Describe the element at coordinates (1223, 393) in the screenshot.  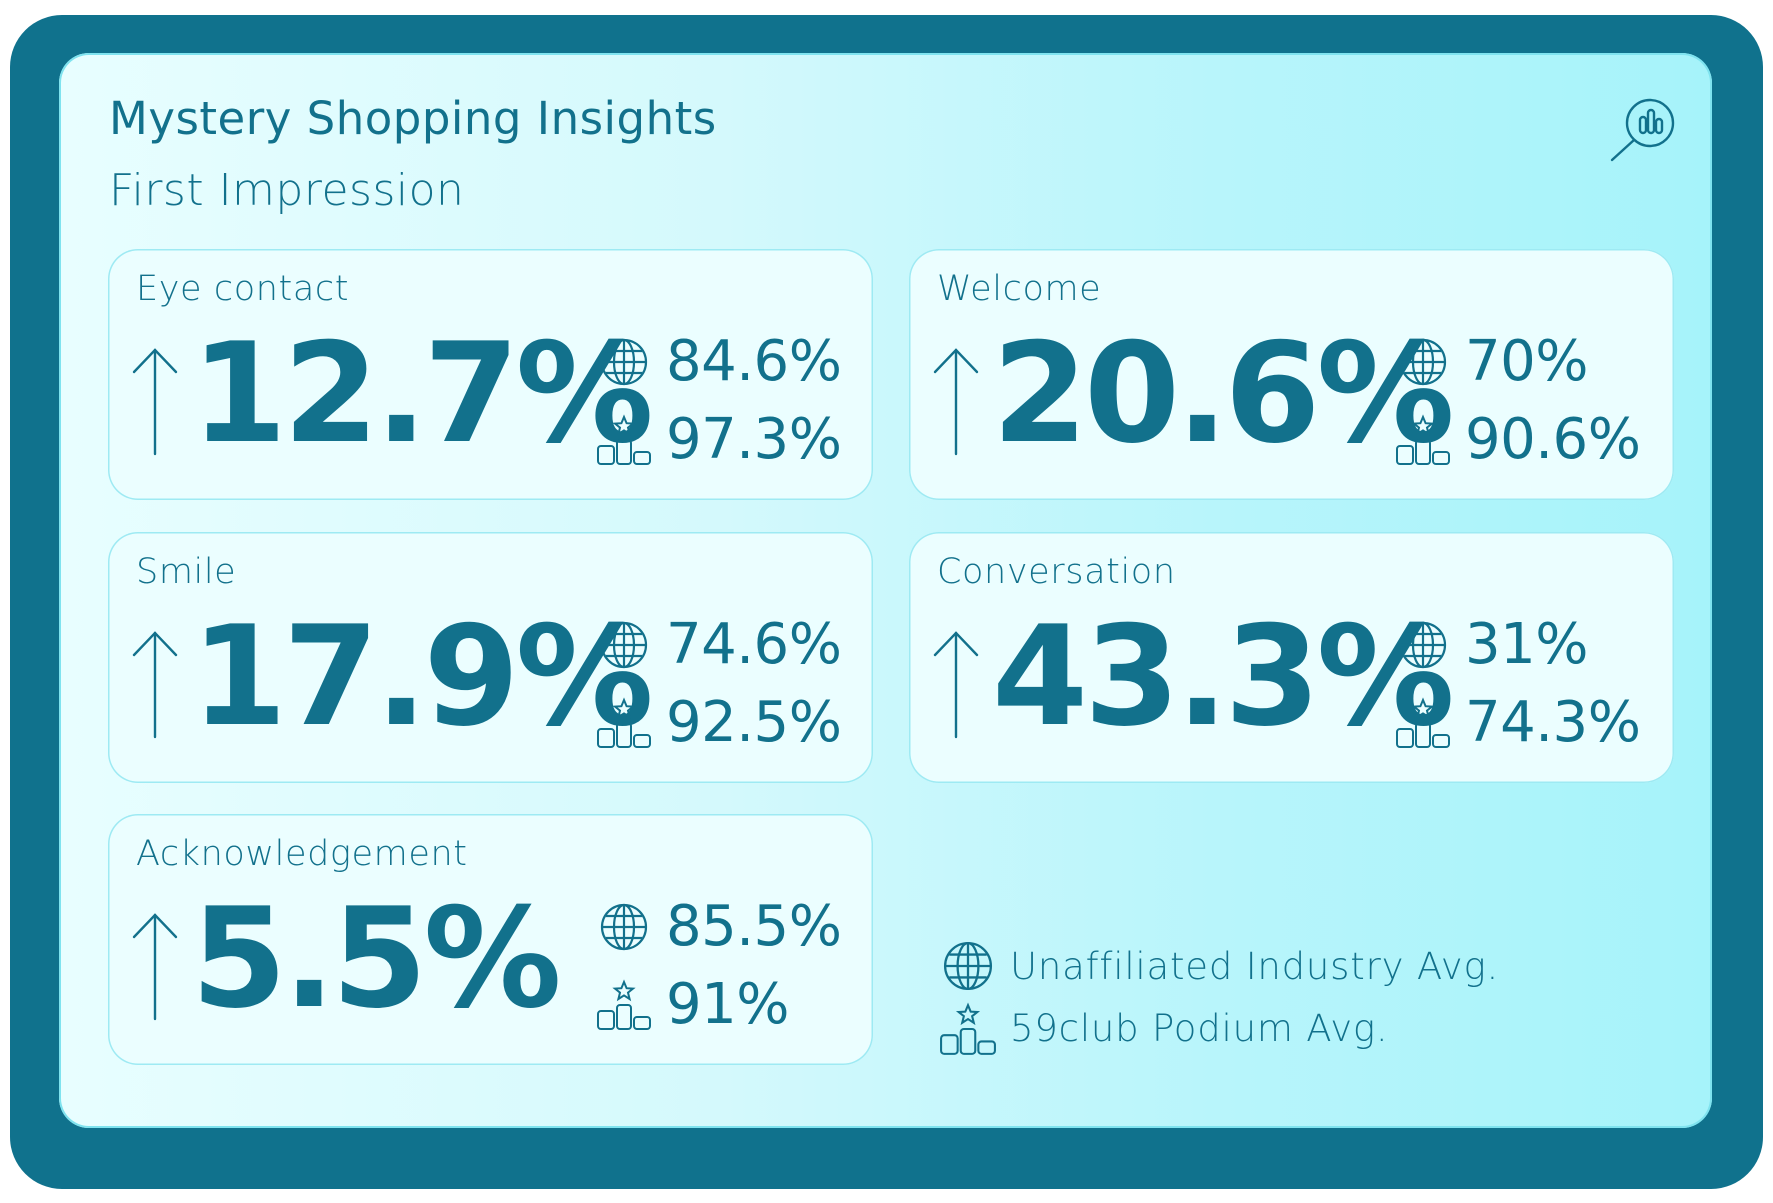
I see `metric-value: 20.6%` at that location.